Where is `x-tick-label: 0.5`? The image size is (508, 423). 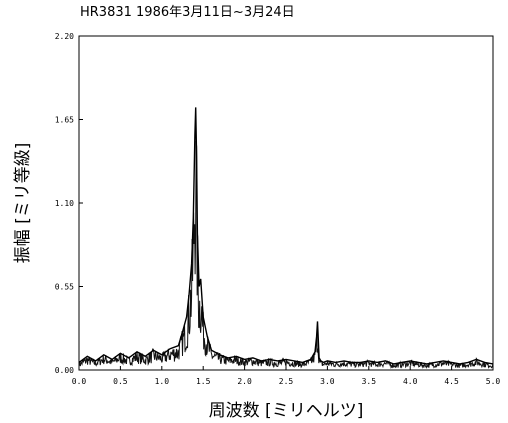
x-tick-label: 0.5 is located at coordinates (120, 381).